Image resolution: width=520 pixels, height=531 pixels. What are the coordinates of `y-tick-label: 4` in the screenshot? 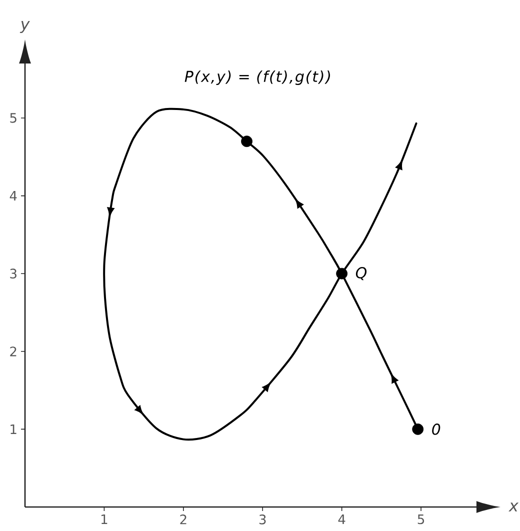 It's located at (13, 196).